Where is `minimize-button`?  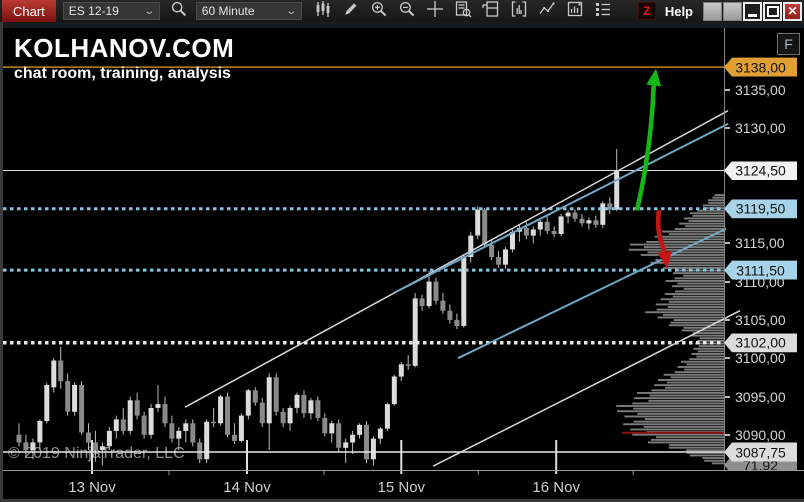
minimize-button is located at coordinates (752, 11).